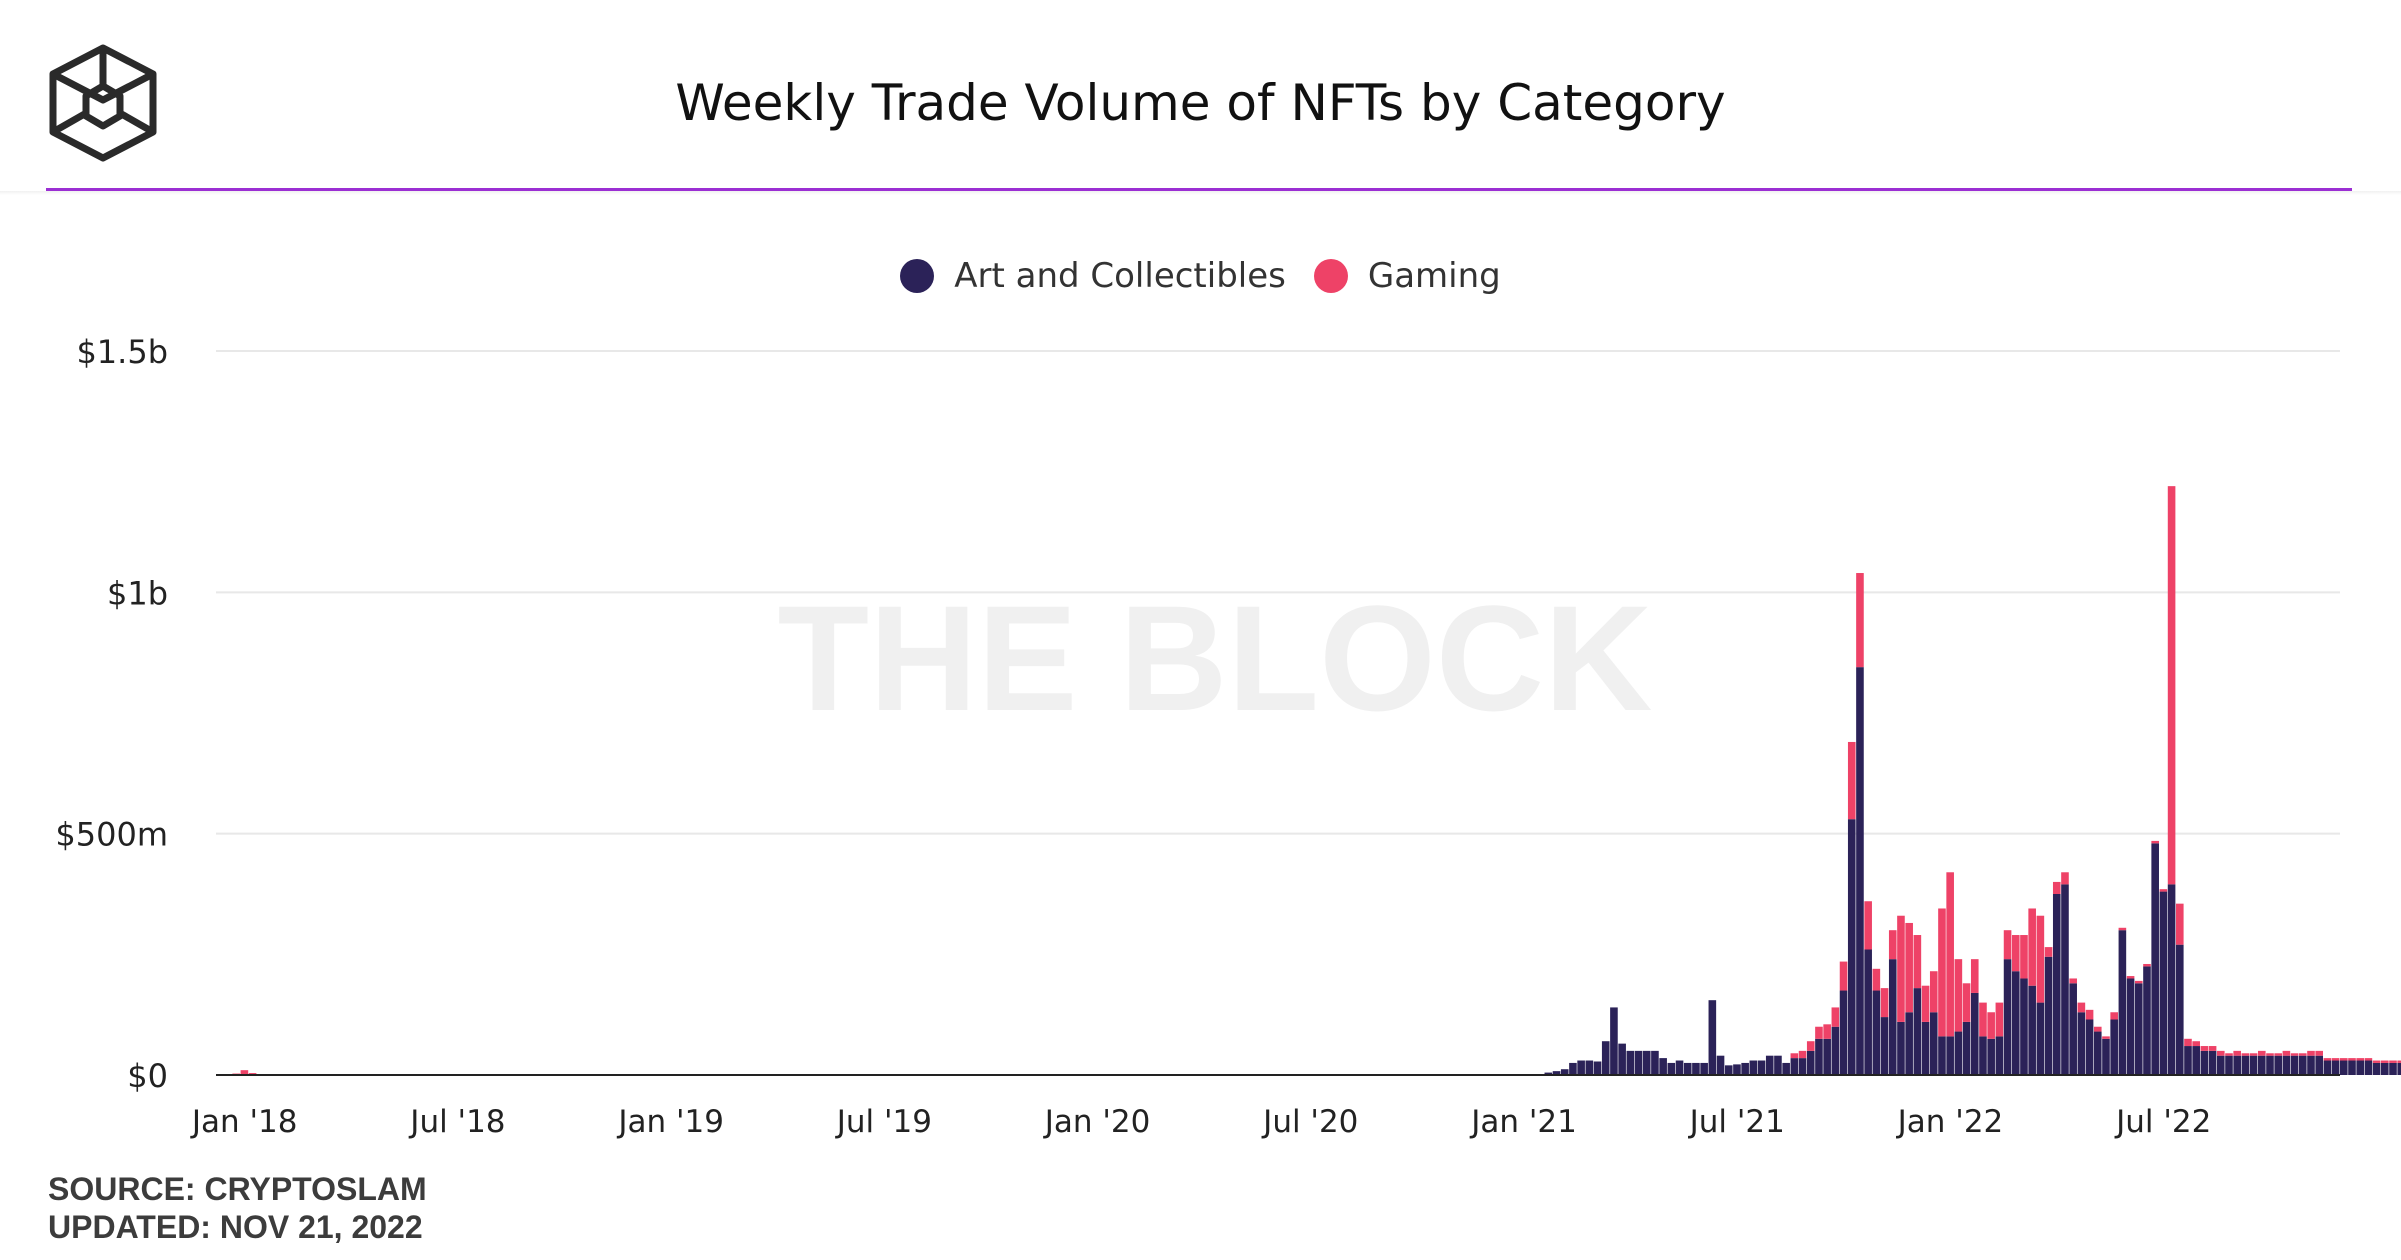  I want to click on legend-item-art: Art and Collectibles, so click(1093, 276).